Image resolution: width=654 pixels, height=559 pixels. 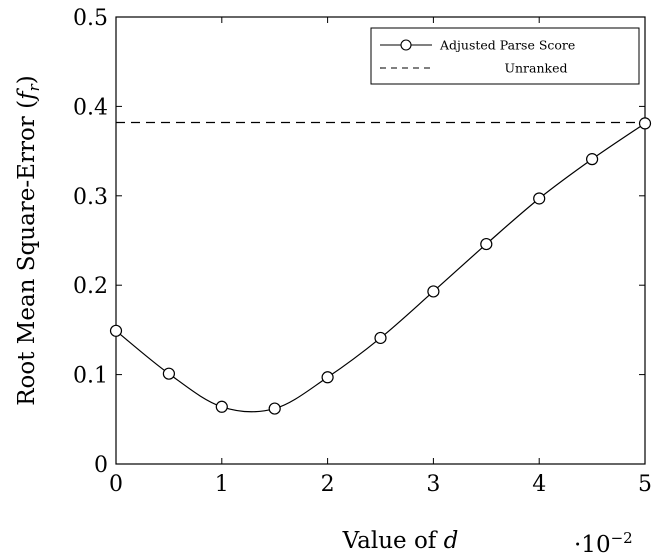 I want to click on y-tick-label: 0.5, so click(x=90, y=18).